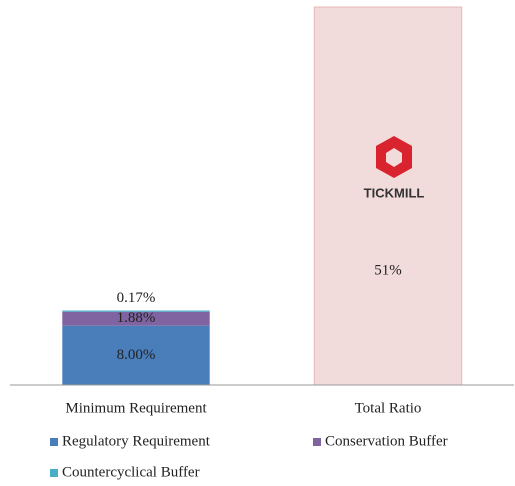 Image resolution: width=515 pixels, height=486 pixels. I want to click on data-label: 8.00%, so click(136, 355).